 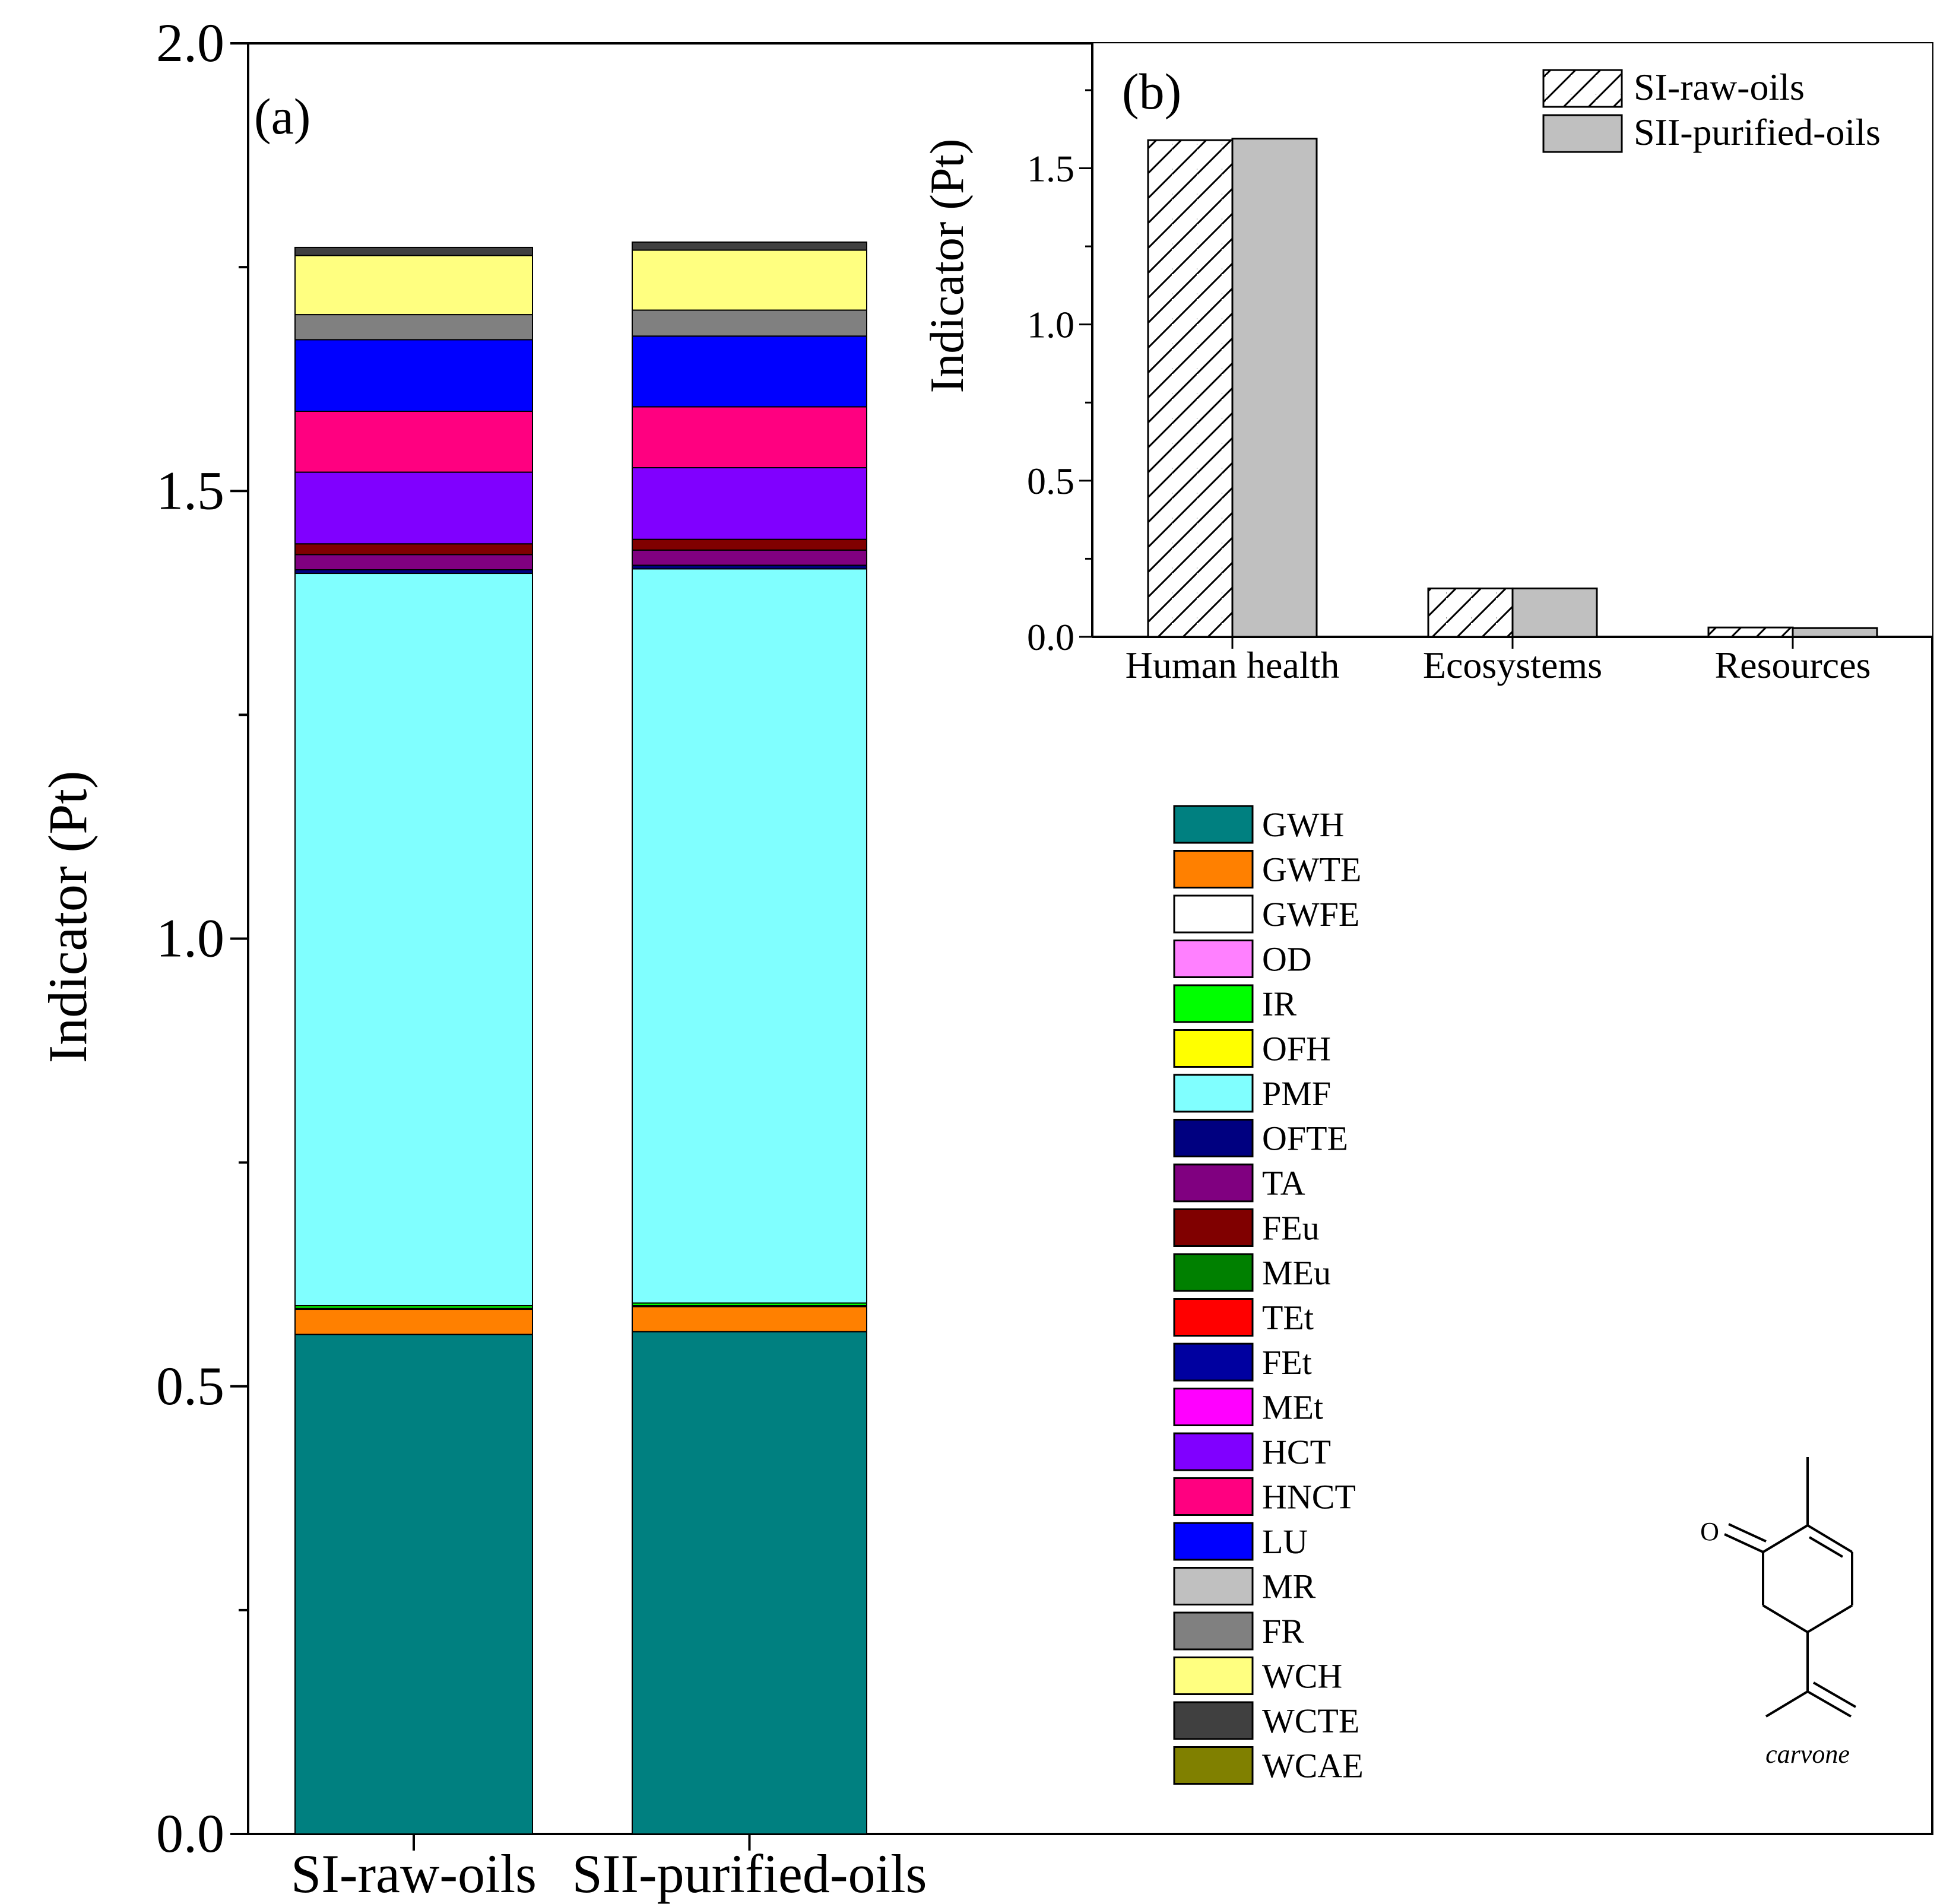 I want to click on legend-swatch-gwte, so click(x=1213, y=869).